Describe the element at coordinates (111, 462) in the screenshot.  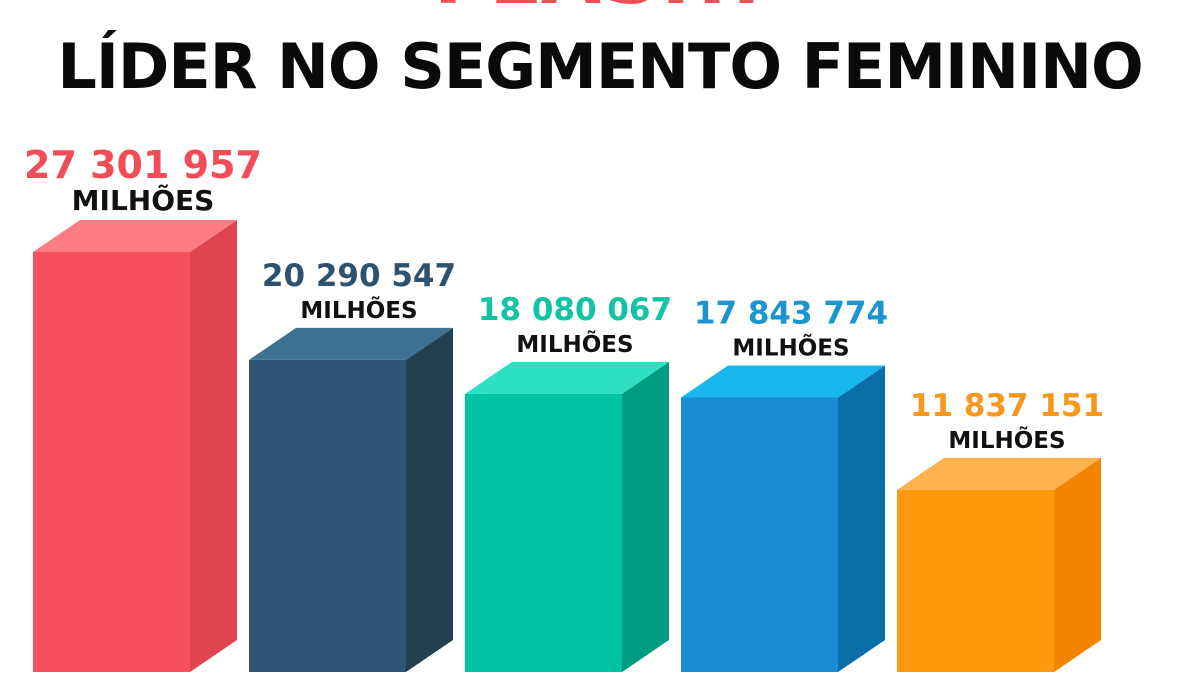
I see `bar-1-front` at that location.